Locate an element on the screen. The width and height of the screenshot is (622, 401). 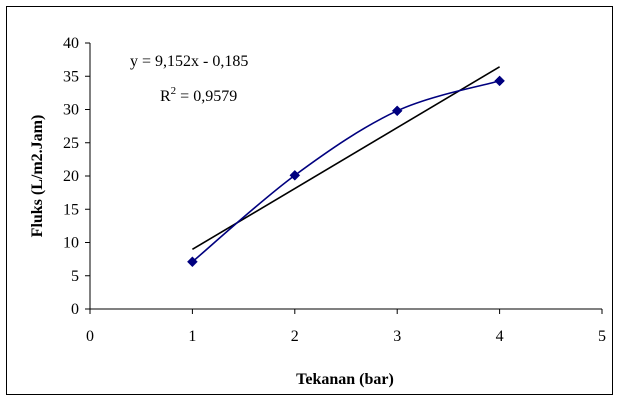
x-tick-label: 5 is located at coordinates (602, 336).